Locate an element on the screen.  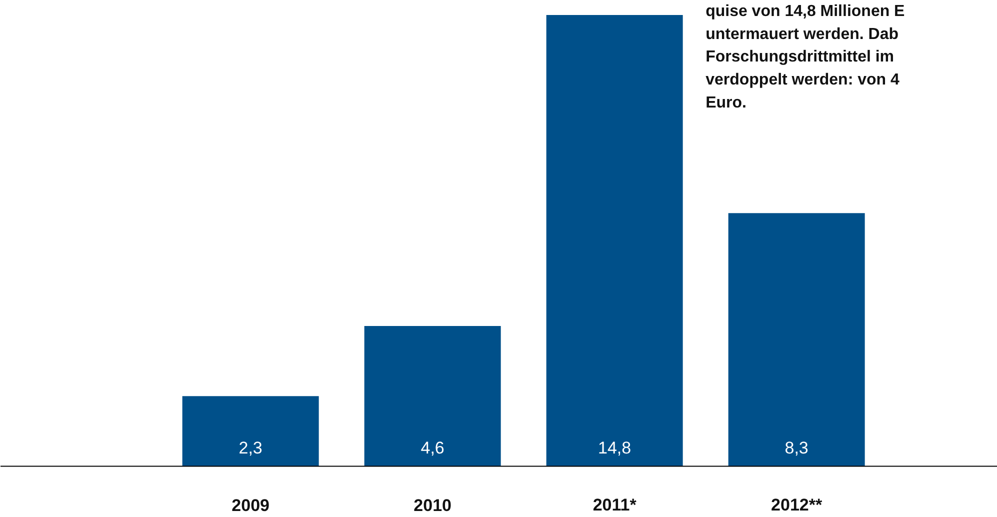
x-tick-label: 2011* is located at coordinates (614, 505).